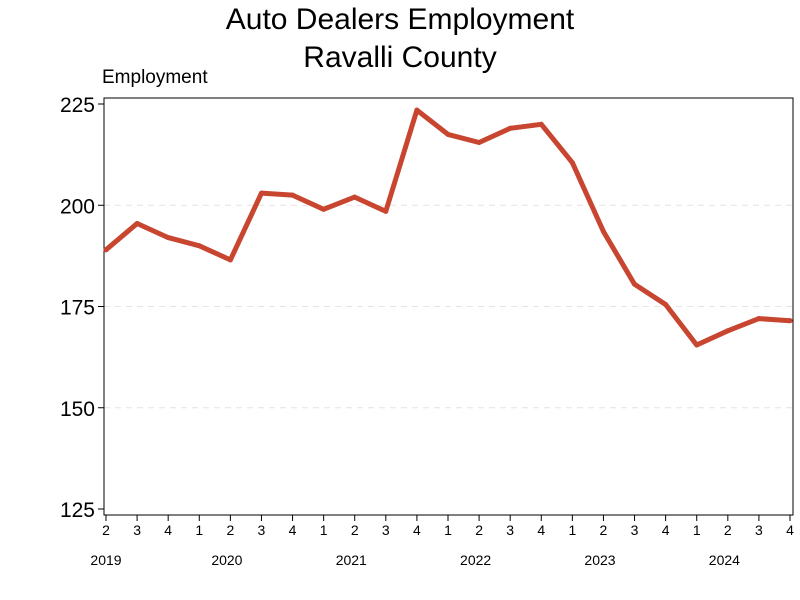 Image resolution: width=800 pixels, height=600 pixels. What do you see at coordinates (475, 560) in the screenshot?
I see `year-label: 2022` at bounding box center [475, 560].